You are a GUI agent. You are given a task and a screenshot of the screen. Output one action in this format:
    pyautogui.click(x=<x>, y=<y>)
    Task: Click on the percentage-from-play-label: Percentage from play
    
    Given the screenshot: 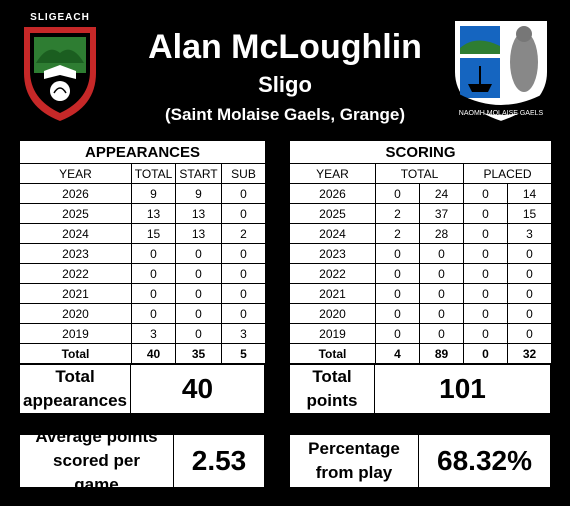 What is the action you would take?
    pyautogui.click(x=354, y=461)
    